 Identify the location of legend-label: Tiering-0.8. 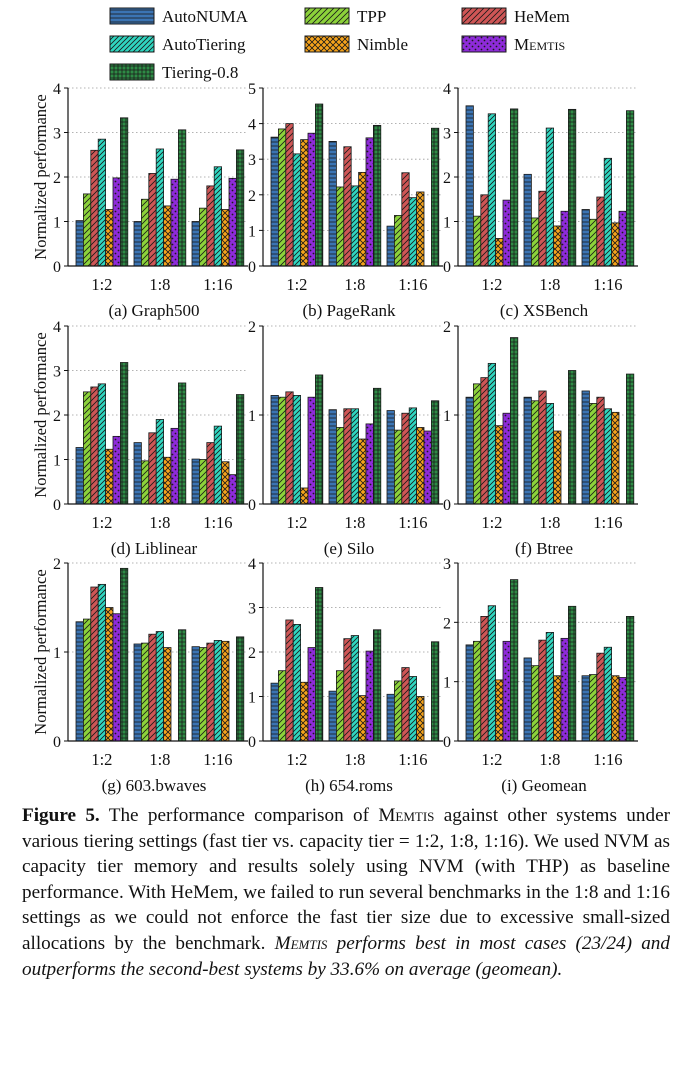
(200, 72).